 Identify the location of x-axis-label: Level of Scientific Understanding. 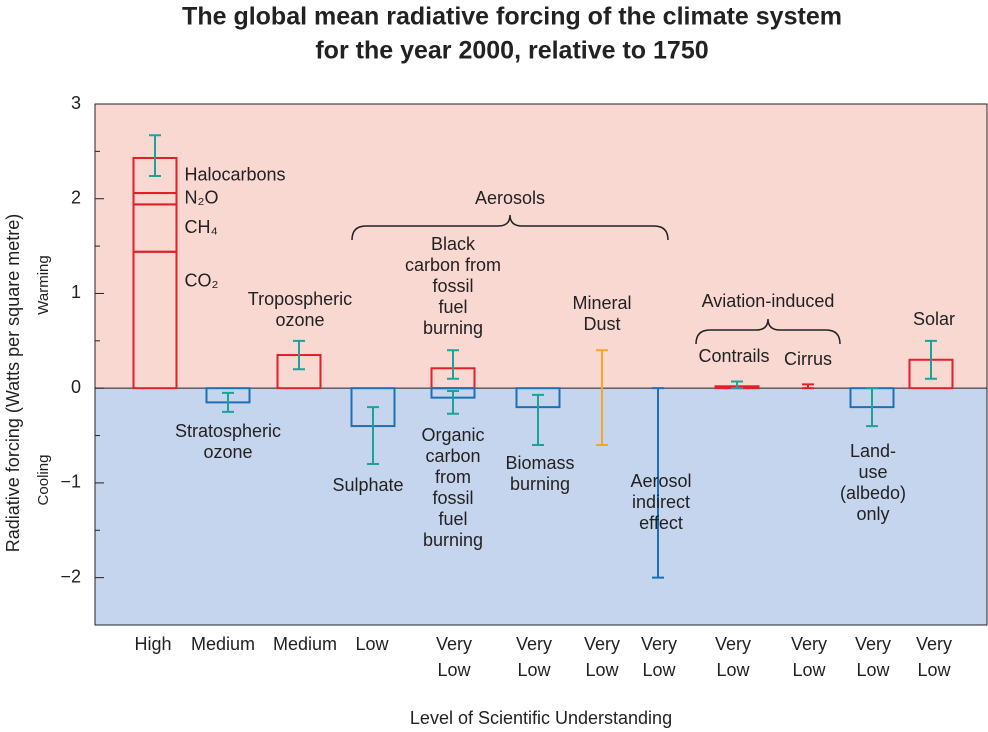
(541, 718).